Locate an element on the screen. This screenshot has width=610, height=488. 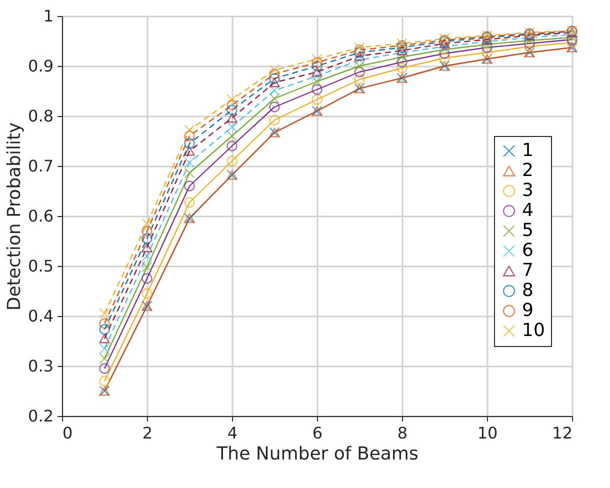
x-tick-label: 8 is located at coordinates (402, 433).